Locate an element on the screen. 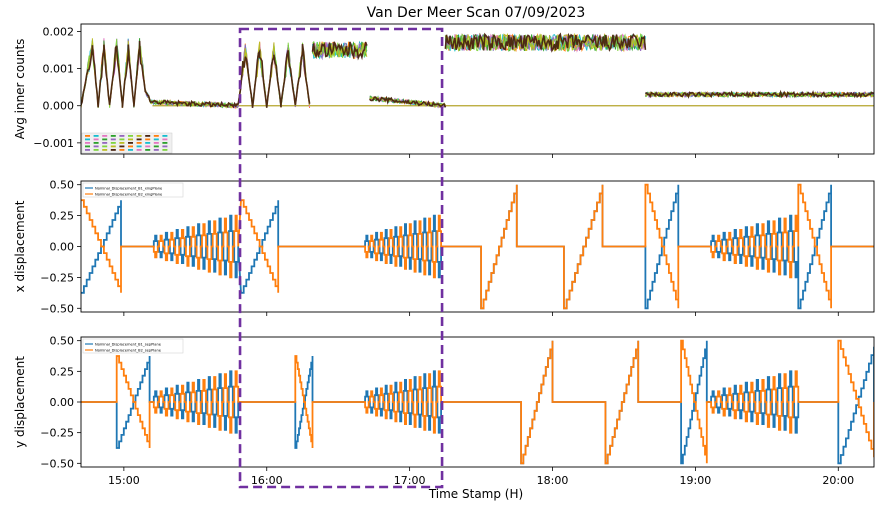  channel-series is located at coordinates (116, 74).